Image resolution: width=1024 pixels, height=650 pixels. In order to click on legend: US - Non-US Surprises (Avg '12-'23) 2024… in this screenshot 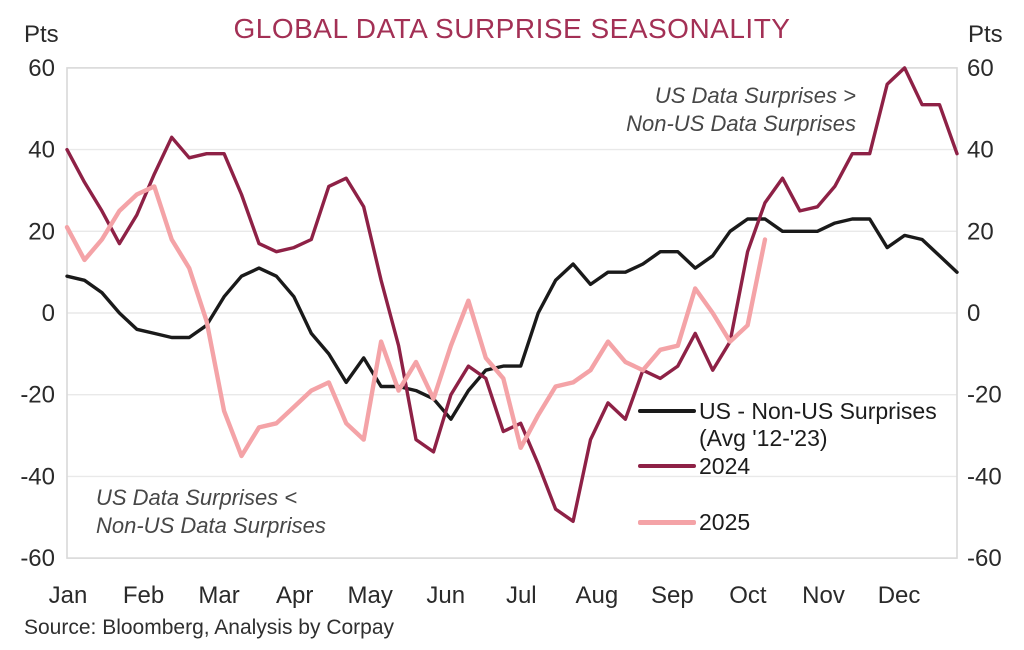, I will do `click(787, 467)`.